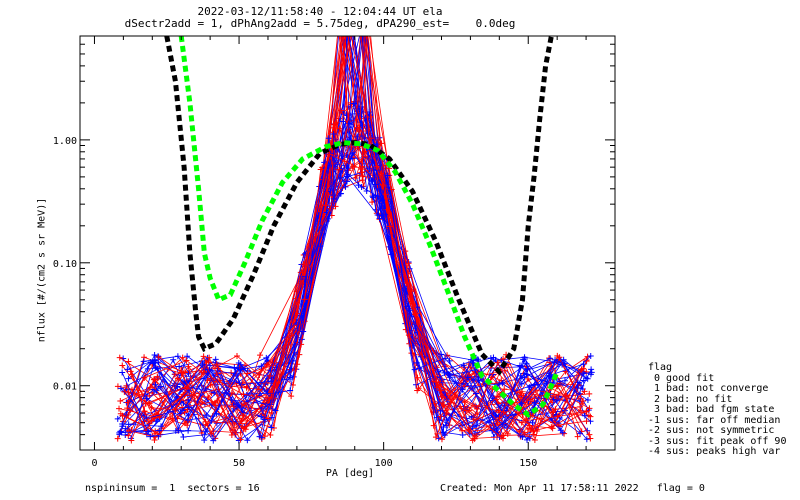 Image resolution: width=800 pixels, height=500 pixels. I want to click on legend-item: -3 sus: fit peak off 90, so click(717, 441).